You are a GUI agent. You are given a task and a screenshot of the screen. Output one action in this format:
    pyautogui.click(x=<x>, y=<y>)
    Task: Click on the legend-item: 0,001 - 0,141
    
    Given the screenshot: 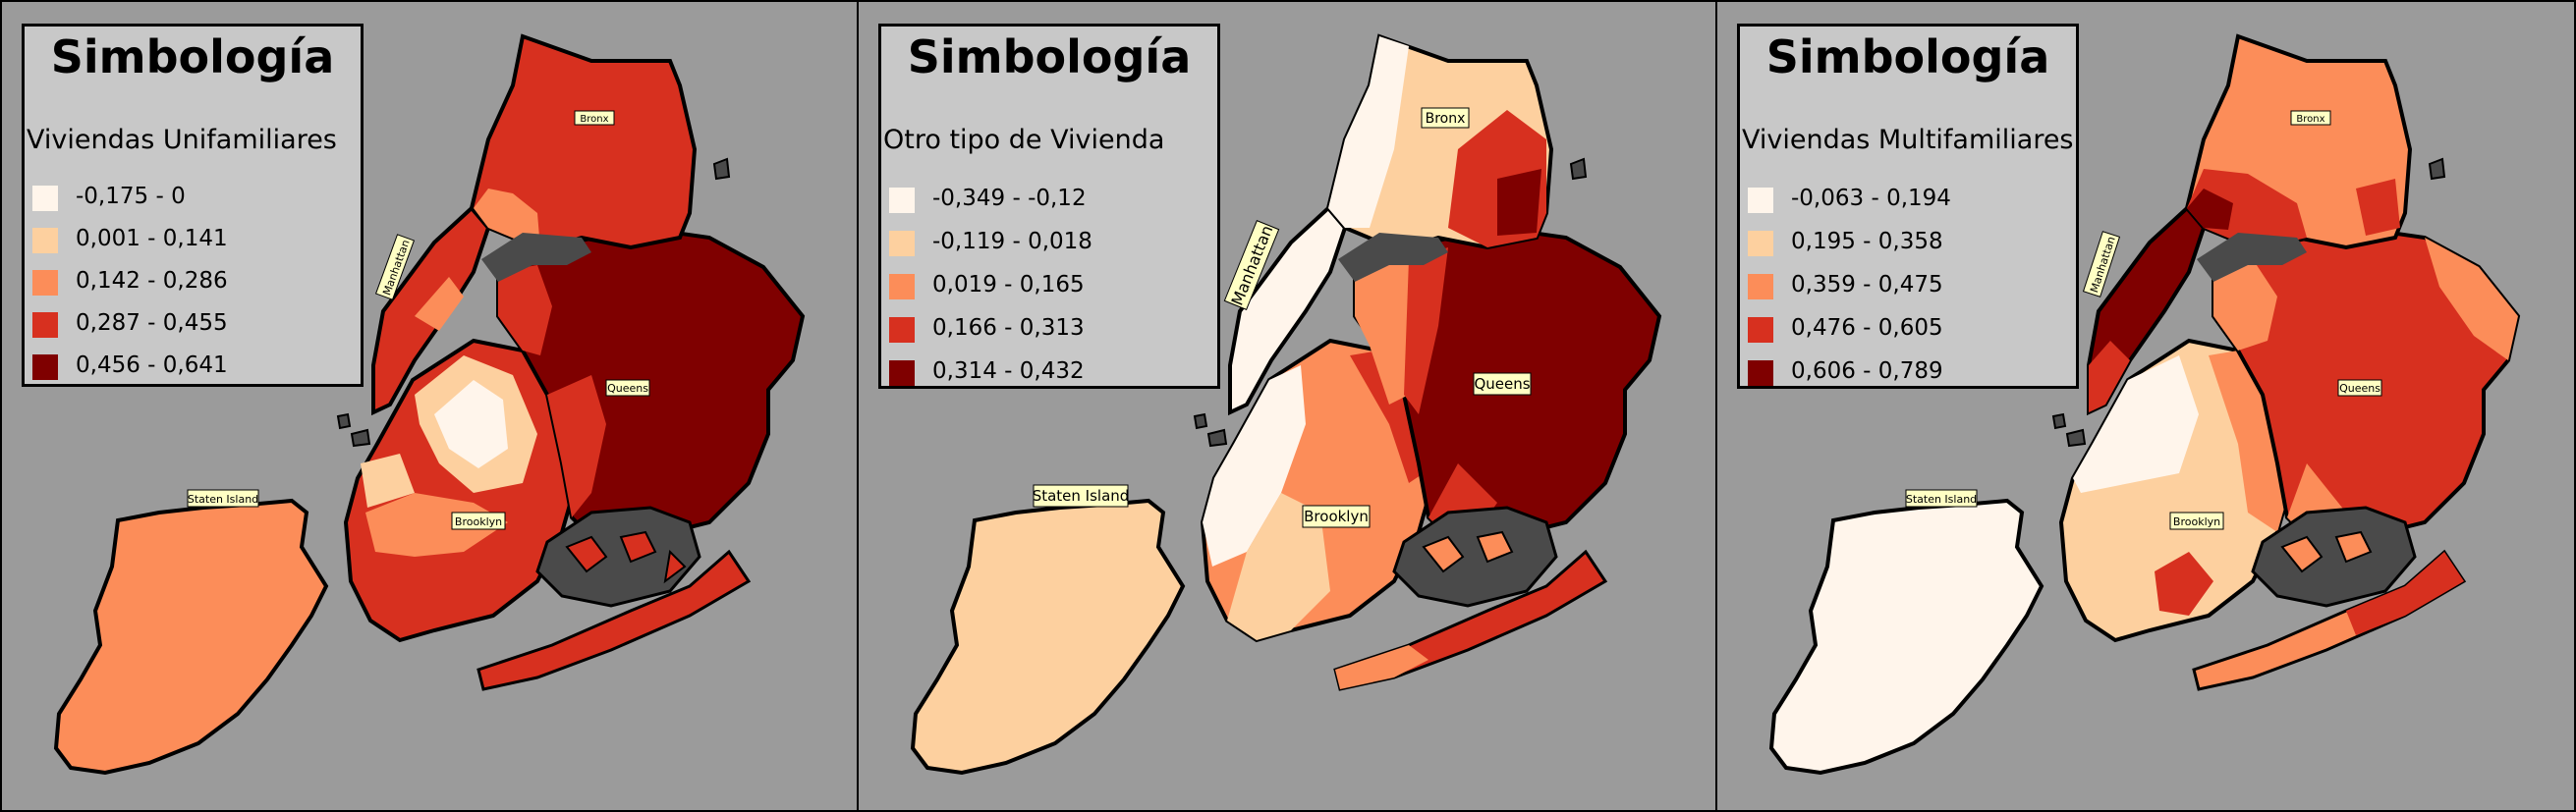 What is the action you would take?
    pyautogui.click(x=194, y=240)
    